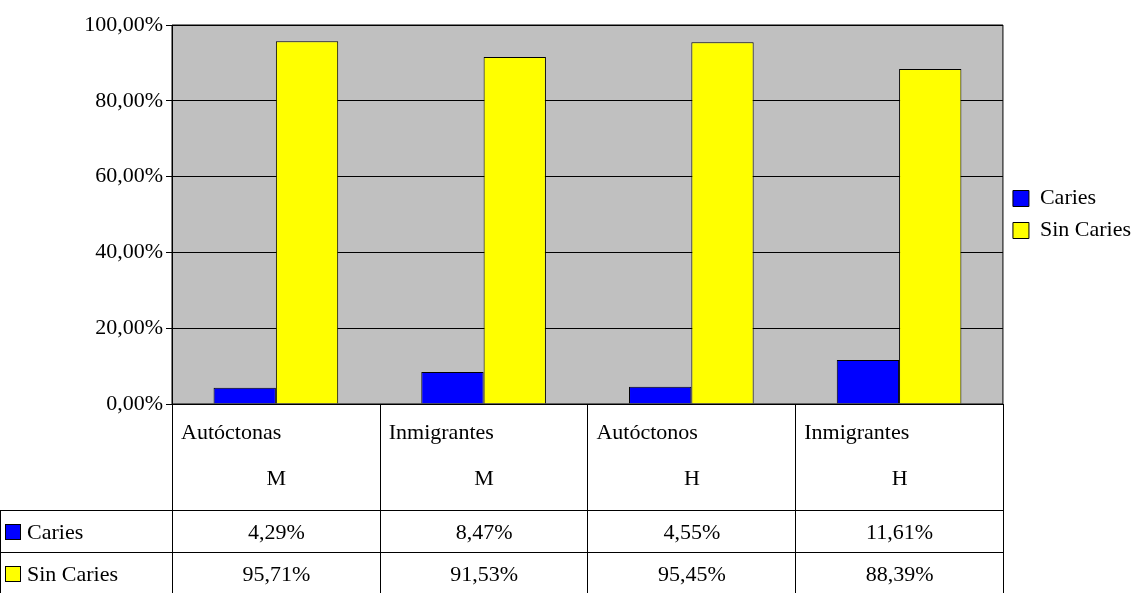 This screenshot has width=1141, height=593. I want to click on x-tick-label: Autóctonos H, so click(648, 455).